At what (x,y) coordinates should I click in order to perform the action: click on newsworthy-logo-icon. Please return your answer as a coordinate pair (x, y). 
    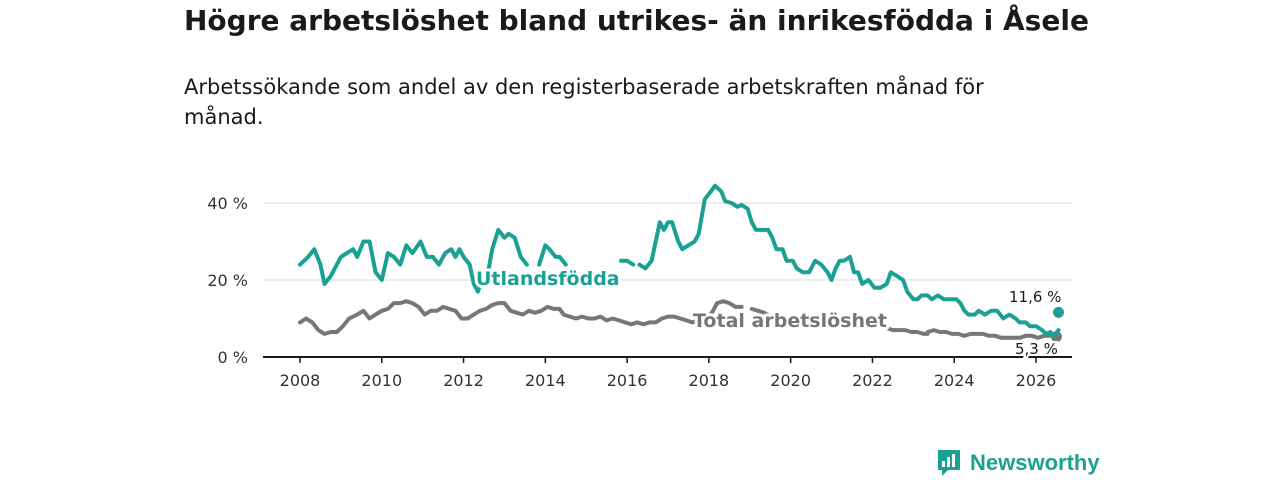
    Looking at the image, I should click on (949, 463).